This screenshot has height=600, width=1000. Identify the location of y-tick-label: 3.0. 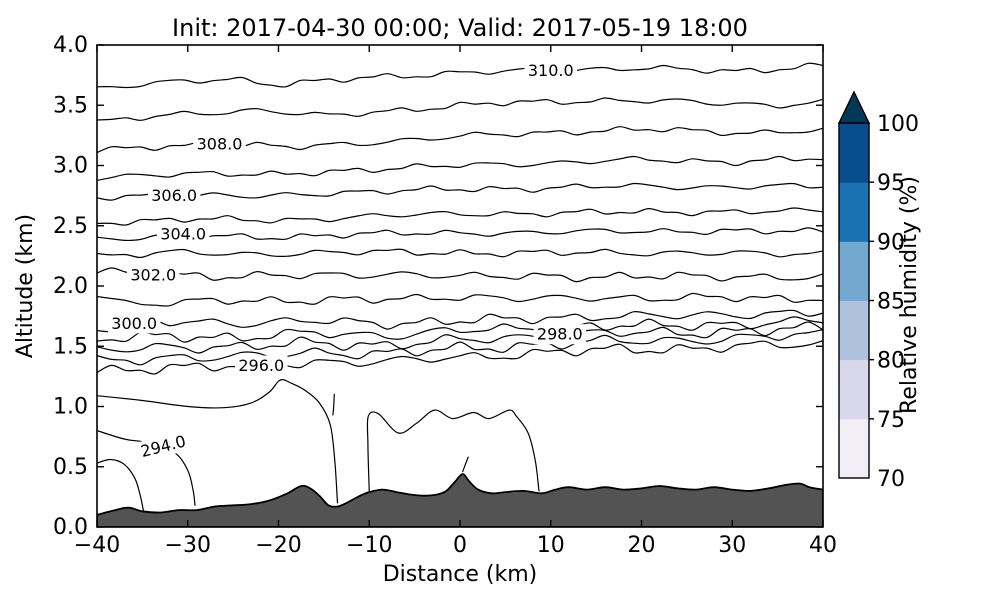
(70, 166).